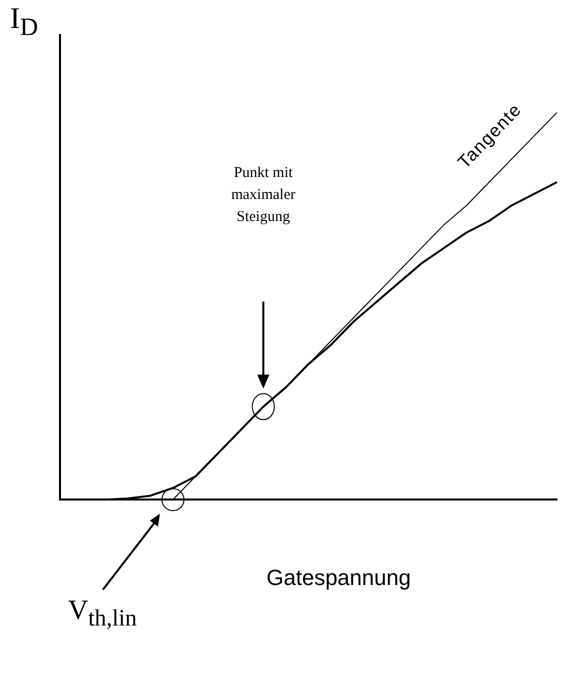  I want to click on x-axis-title: Gatespannung, so click(338, 577).